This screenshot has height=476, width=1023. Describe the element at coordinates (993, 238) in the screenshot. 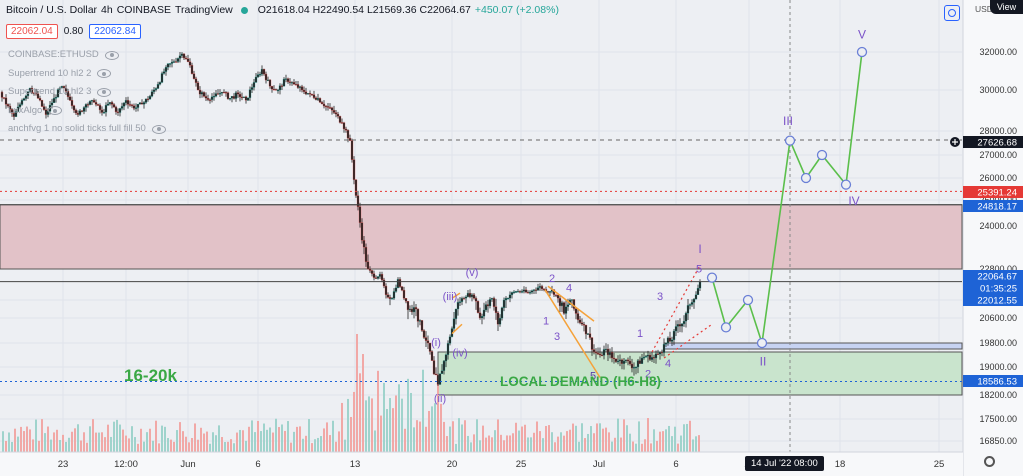

I see `price-axis` at that location.